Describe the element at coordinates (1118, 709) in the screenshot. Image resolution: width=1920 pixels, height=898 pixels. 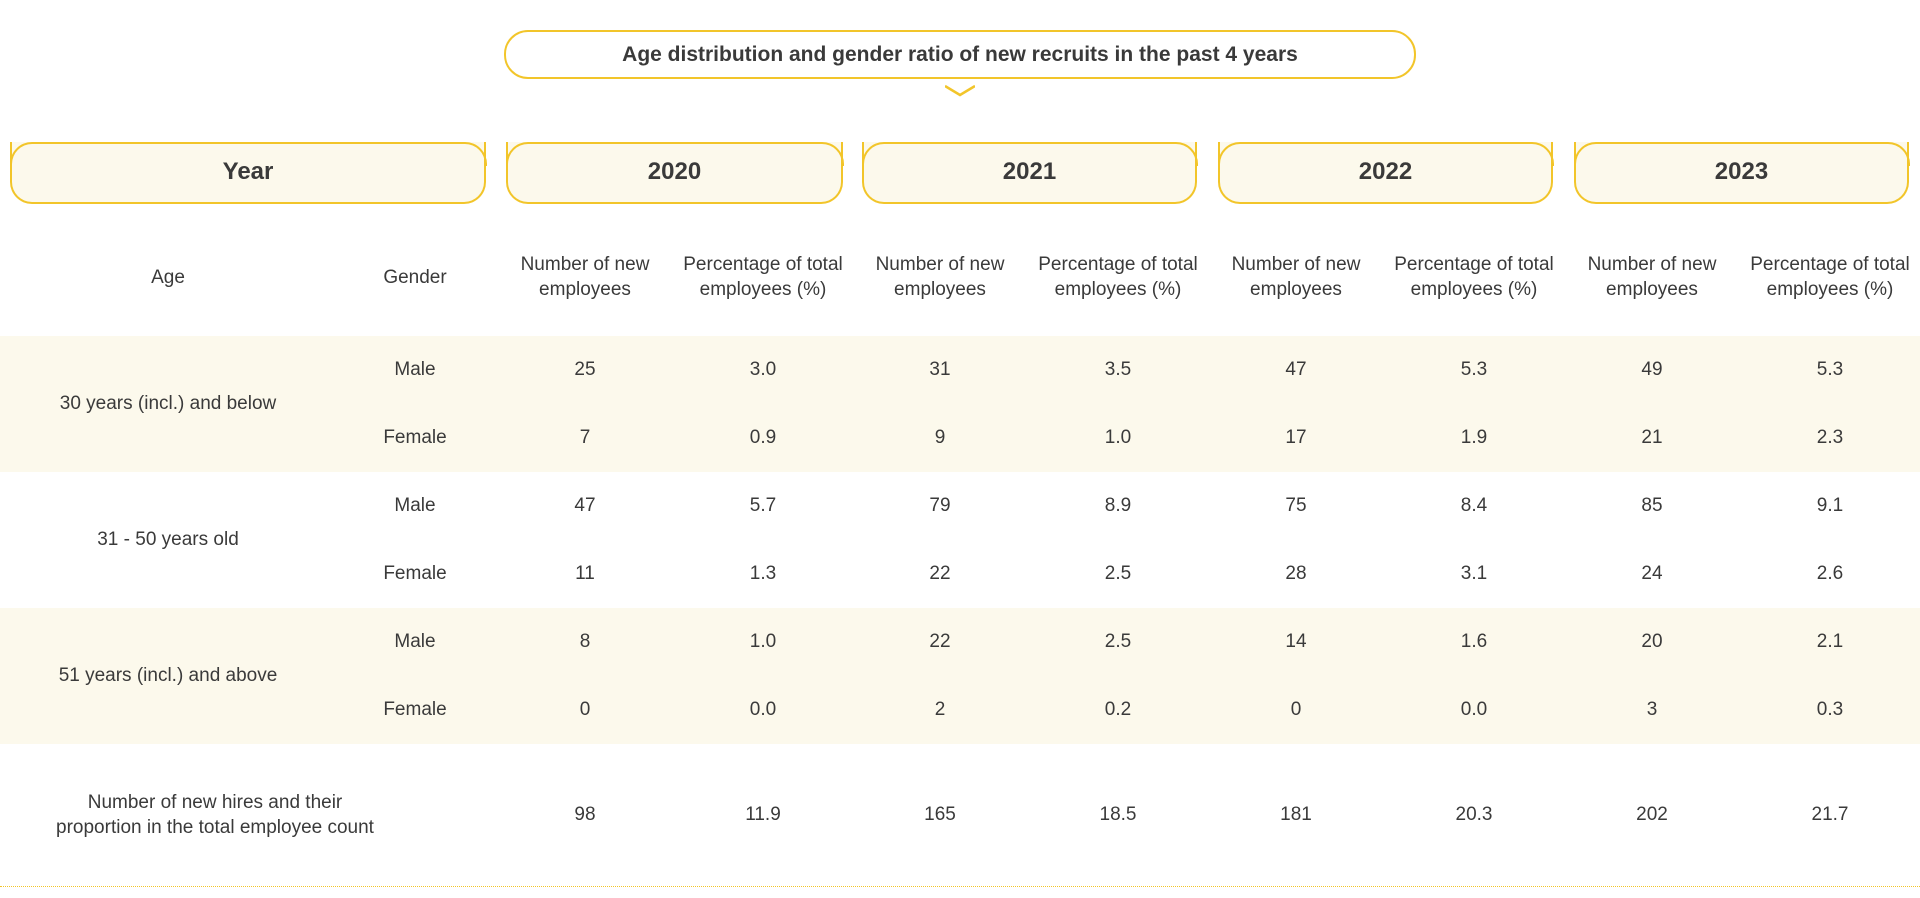
I see `percentage-cell: 0.2` at that location.